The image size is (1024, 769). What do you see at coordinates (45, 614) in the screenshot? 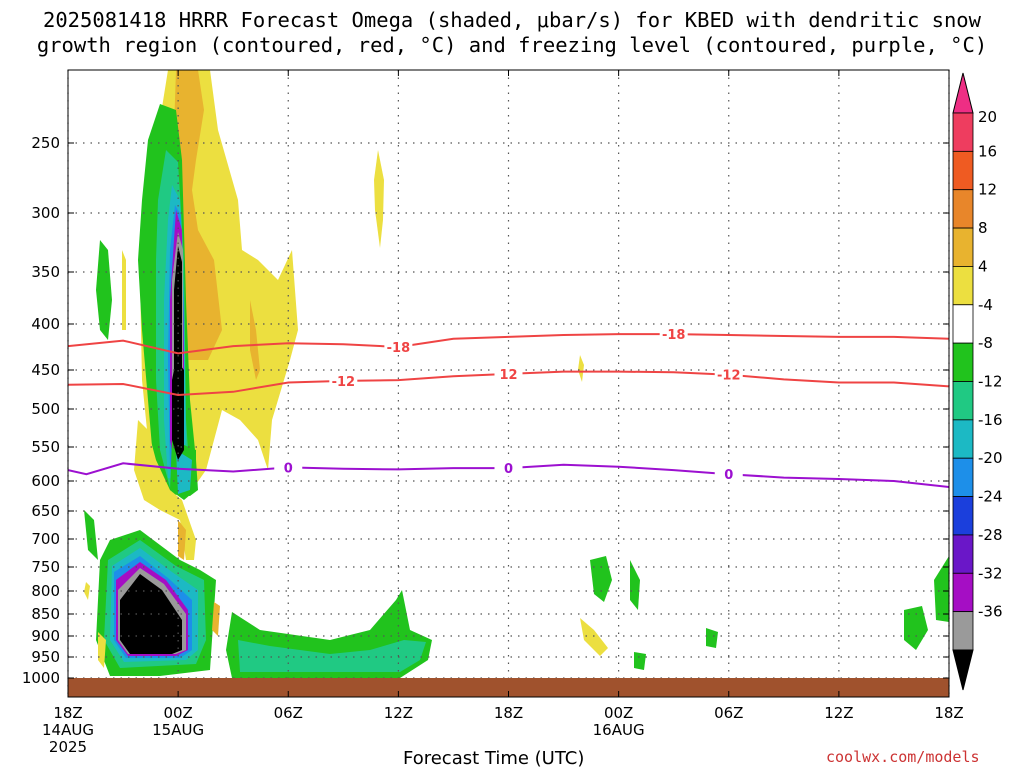
I see `y-tick-label: 850` at bounding box center [45, 614].